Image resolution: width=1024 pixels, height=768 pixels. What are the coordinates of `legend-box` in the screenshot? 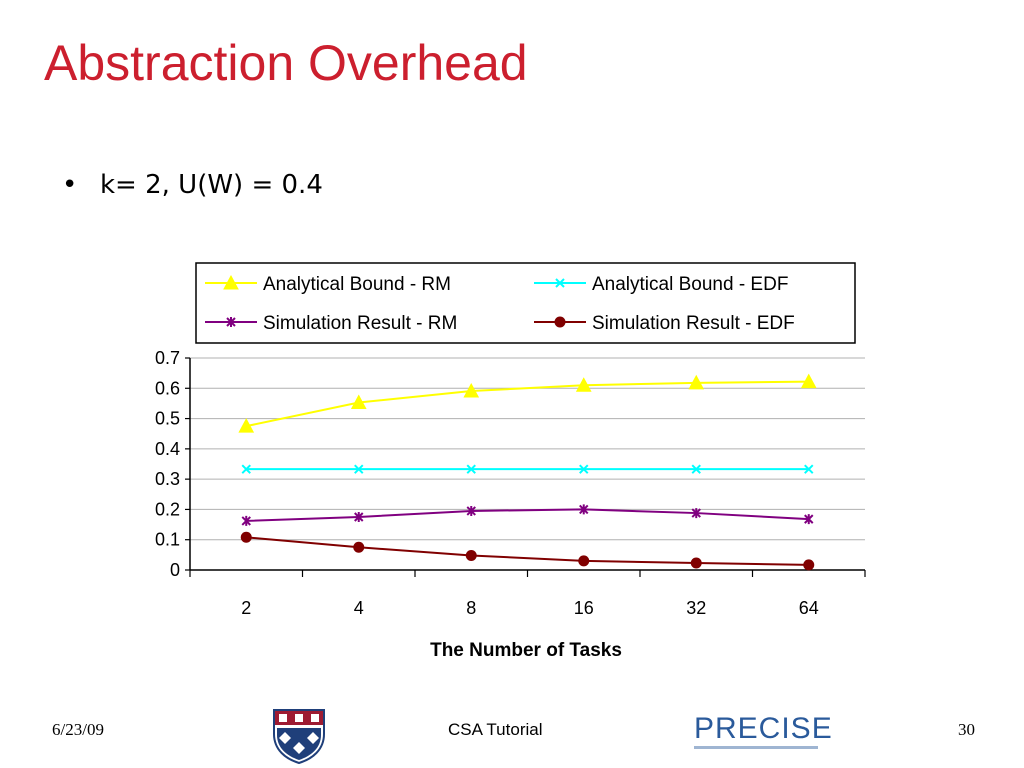 It's located at (525, 303).